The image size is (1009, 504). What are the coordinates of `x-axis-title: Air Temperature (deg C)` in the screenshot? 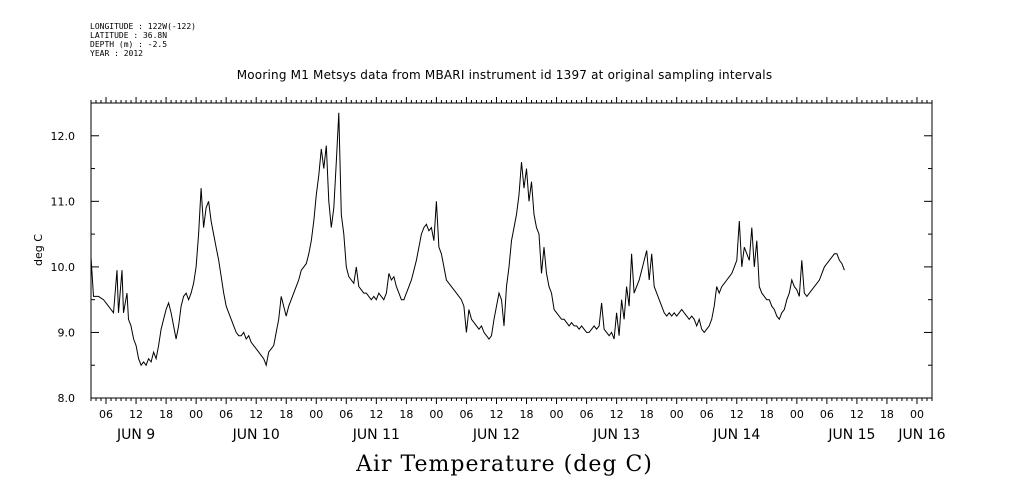 It's located at (504, 464).